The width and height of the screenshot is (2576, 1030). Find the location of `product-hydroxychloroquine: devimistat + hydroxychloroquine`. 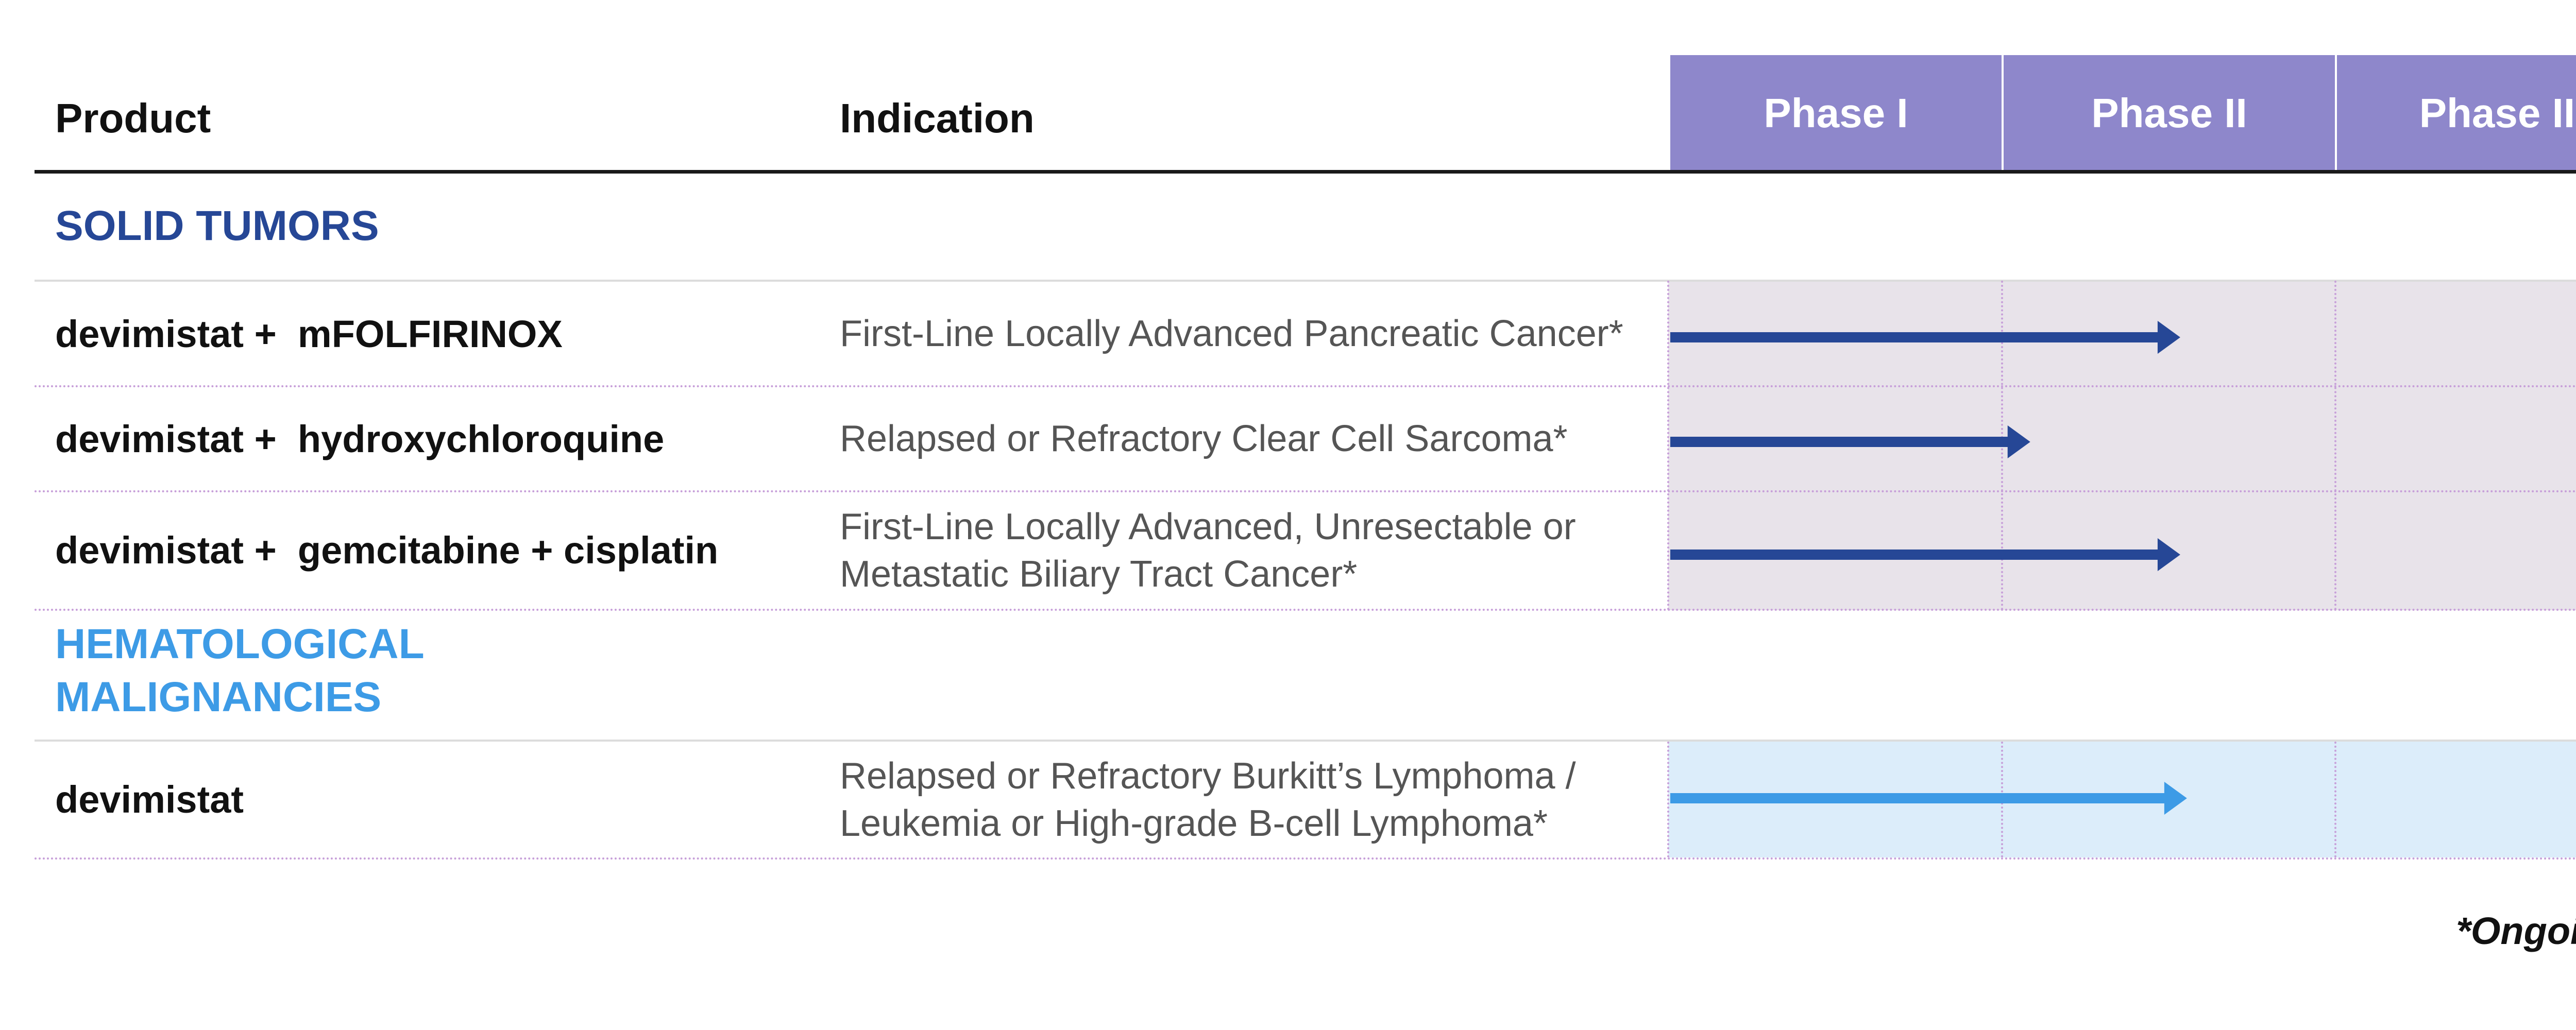

product-hydroxychloroquine: devimistat + hydroxychloroquine is located at coordinates (360, 438).